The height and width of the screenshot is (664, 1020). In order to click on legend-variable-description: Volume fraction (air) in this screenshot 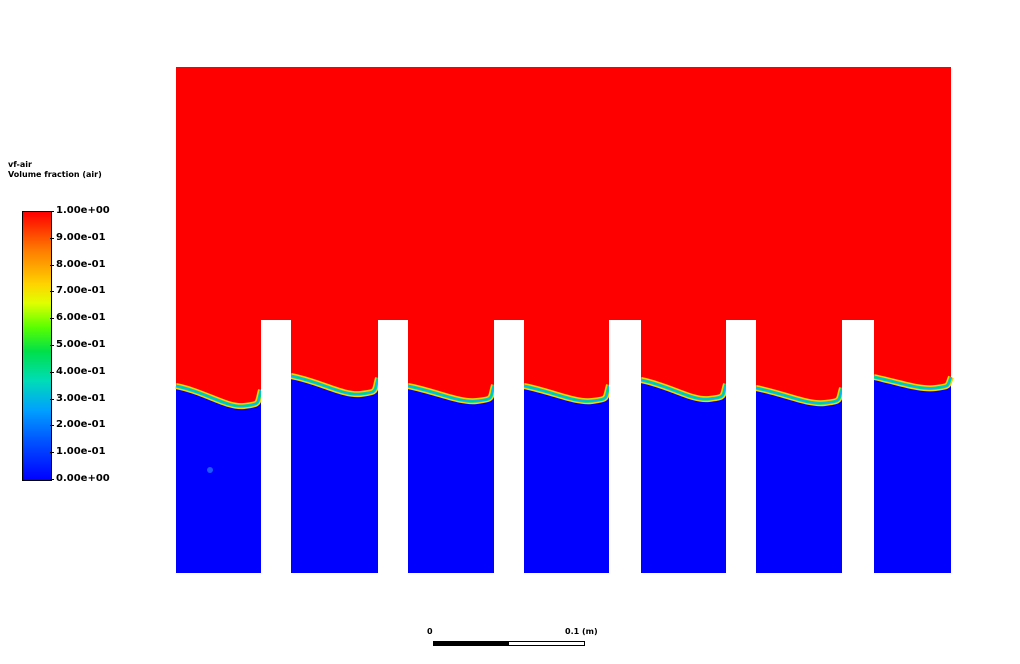, I will do `click(55, 174)`.